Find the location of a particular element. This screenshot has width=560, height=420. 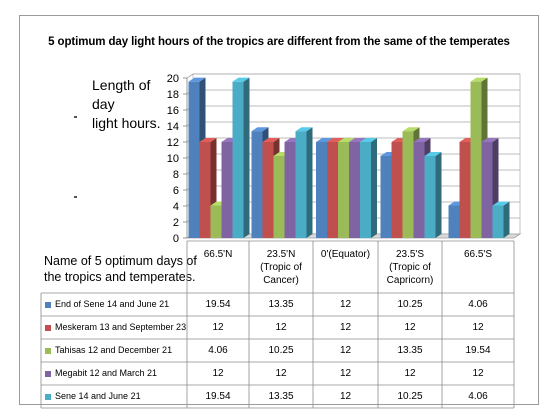

category-label: 66.5'N is located at coordinates (218, 254).